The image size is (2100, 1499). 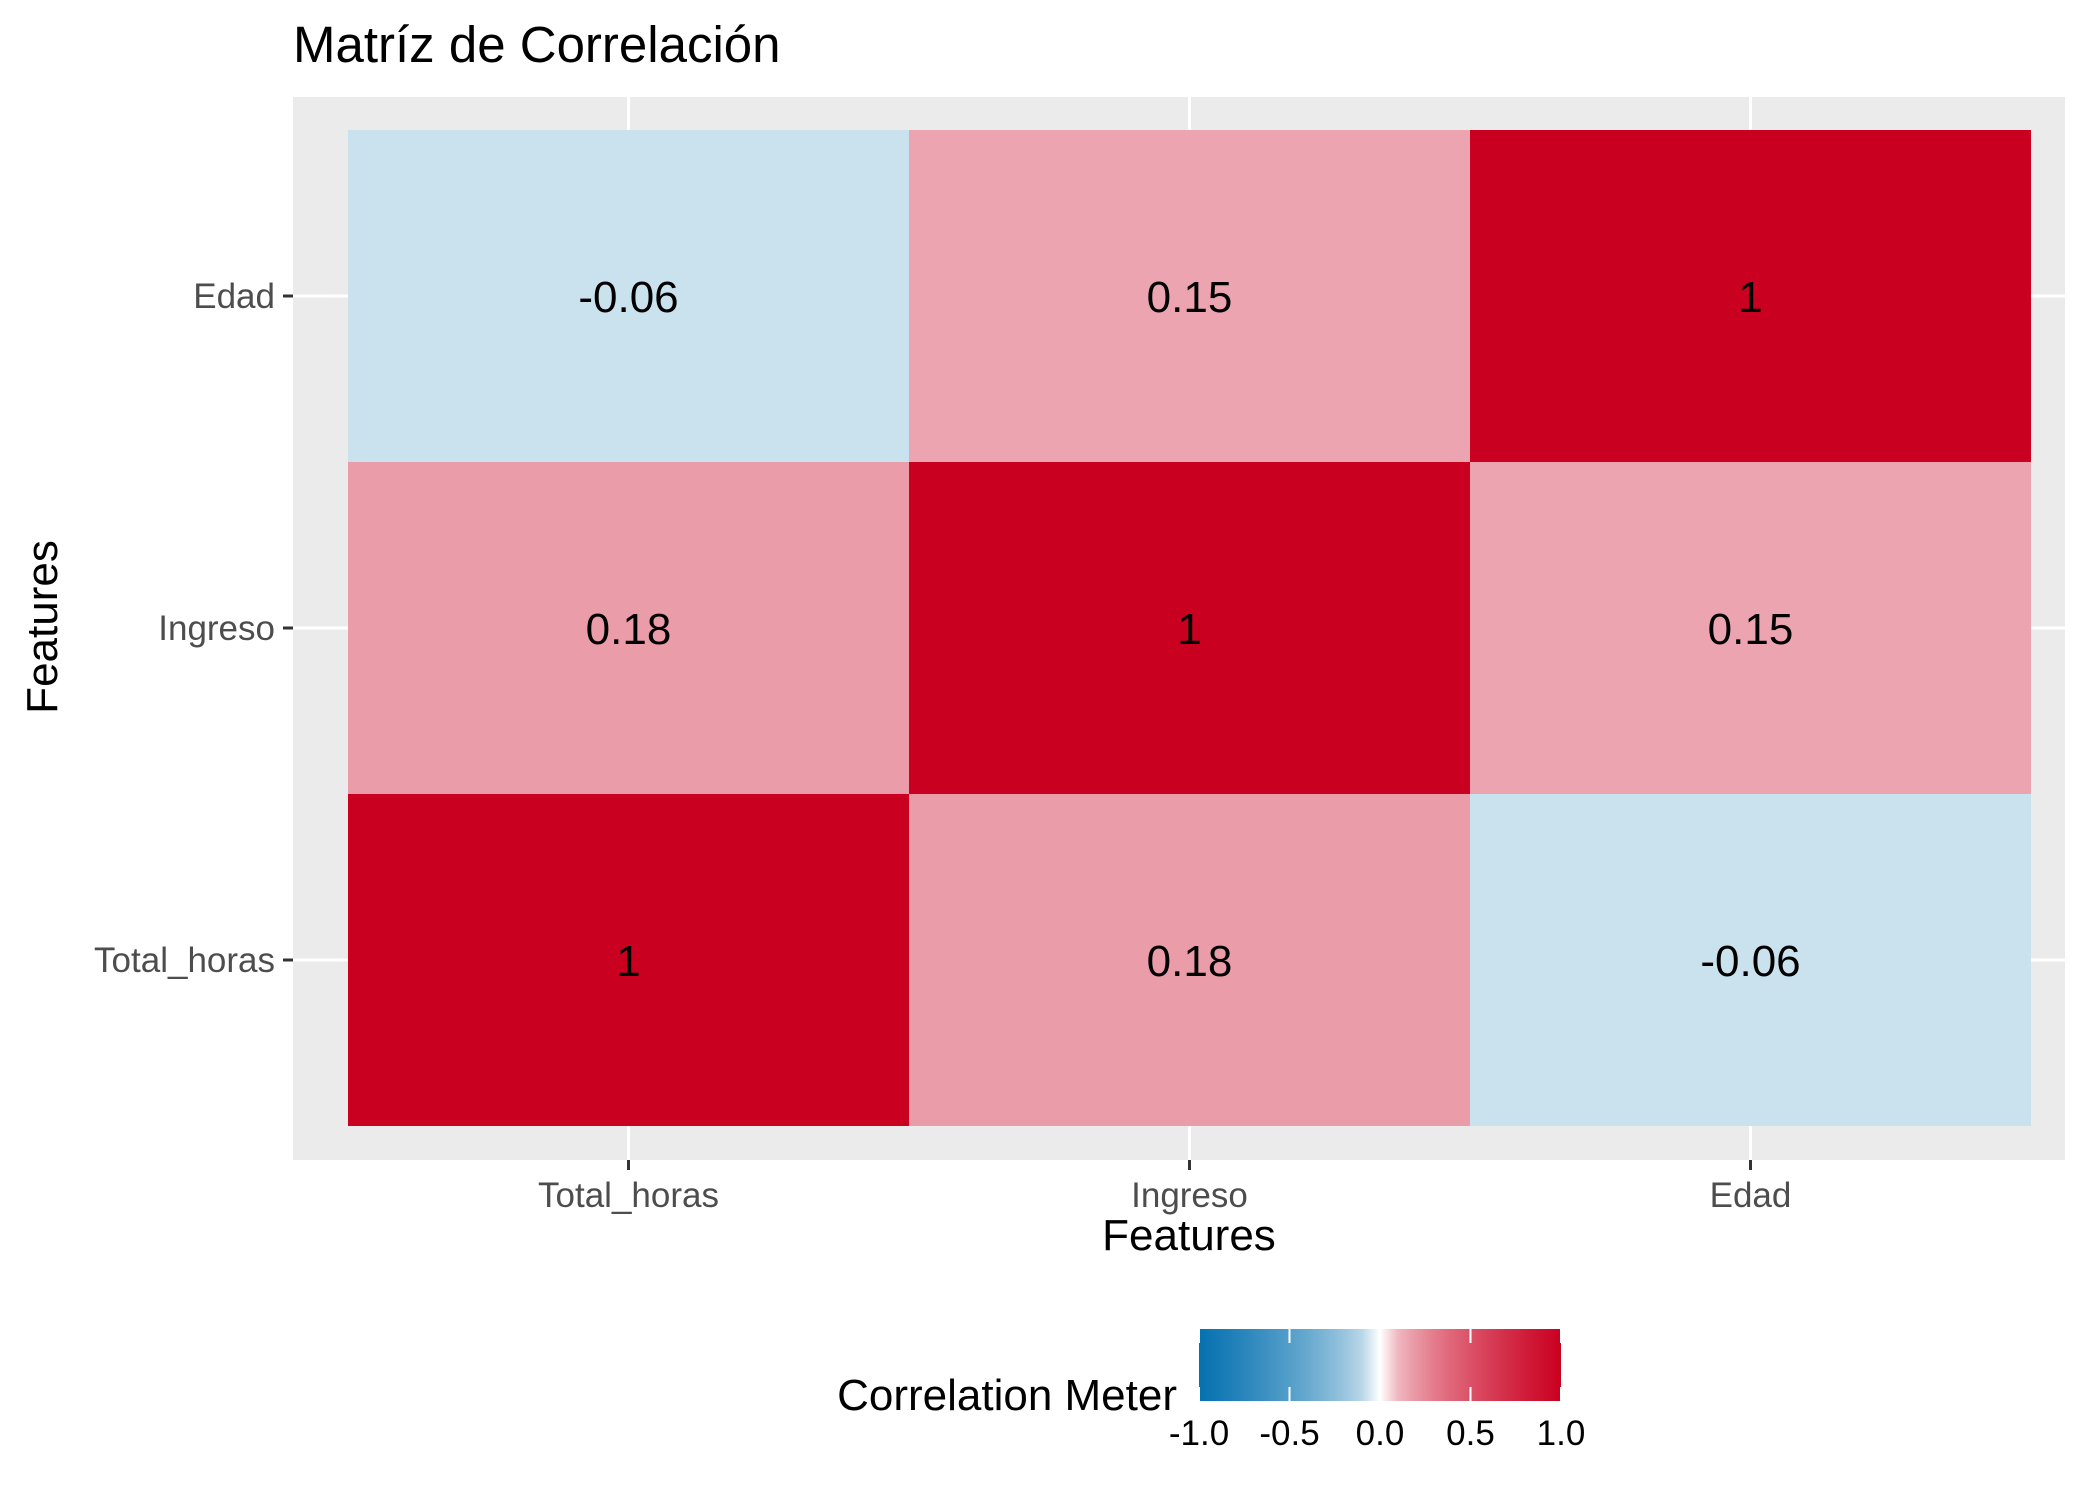 I want to click on color-legend: Correlation Meter -1.0 -0.5 0.0 0.5 1.0, so click(x=1211, y=1391).